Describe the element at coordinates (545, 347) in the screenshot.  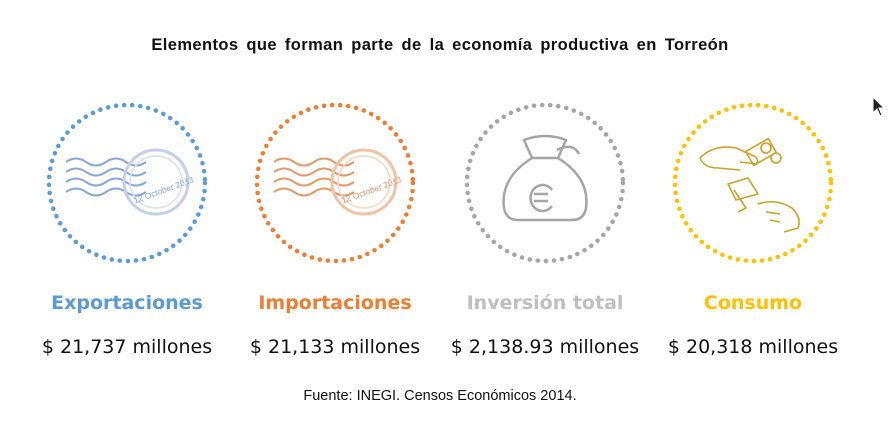
I see `inversion-value: $ 2,138.93 millones` at that location.